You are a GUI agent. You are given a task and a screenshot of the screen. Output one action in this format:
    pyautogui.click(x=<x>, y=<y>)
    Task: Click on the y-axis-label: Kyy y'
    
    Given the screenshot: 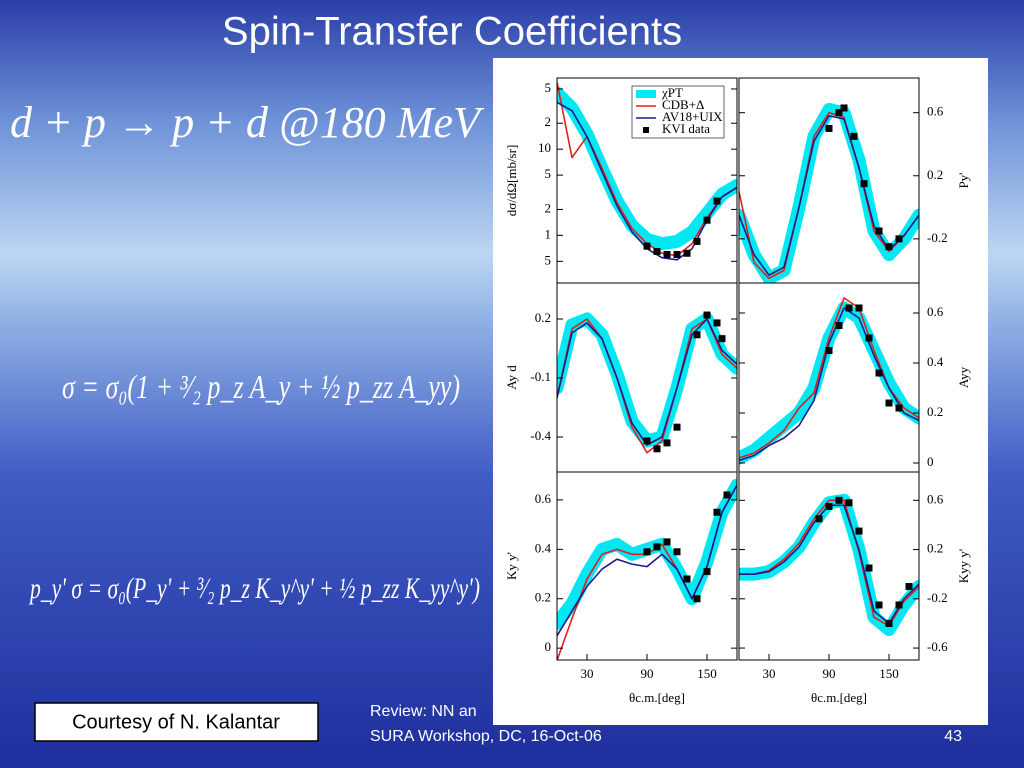 What is the action you would take?
    pyautogui.click(x=963, y=566)
    